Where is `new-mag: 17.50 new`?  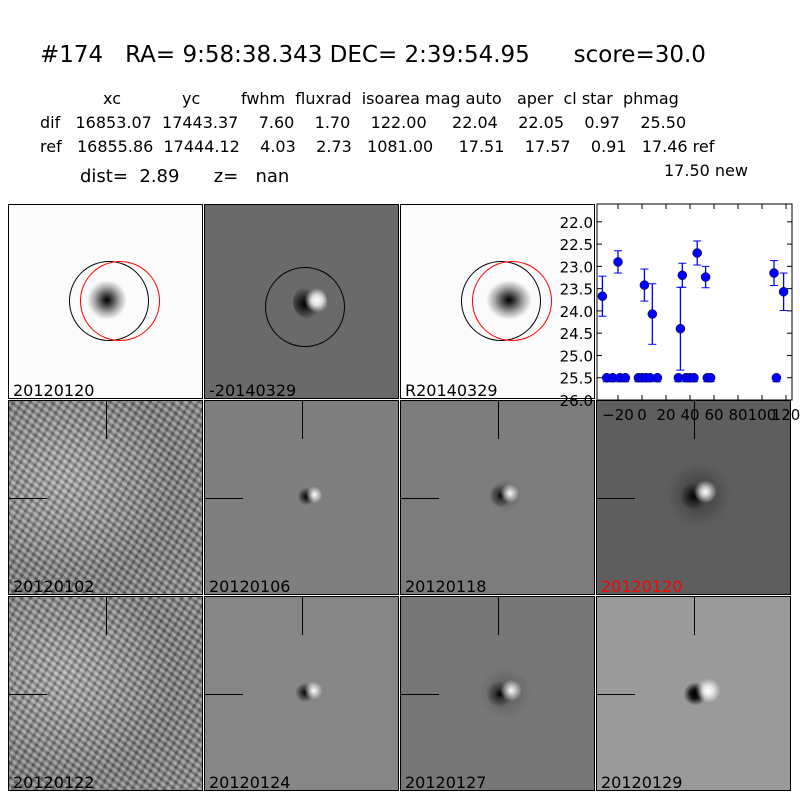
new-mag: 17.50 new is located at coordinates (706, 170).